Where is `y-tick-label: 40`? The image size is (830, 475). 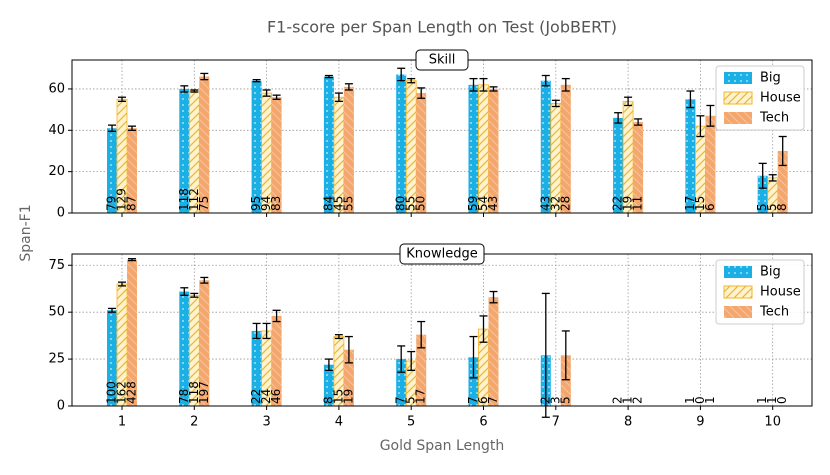
y-tick-label: 40 is located at coordinates (56, 130).